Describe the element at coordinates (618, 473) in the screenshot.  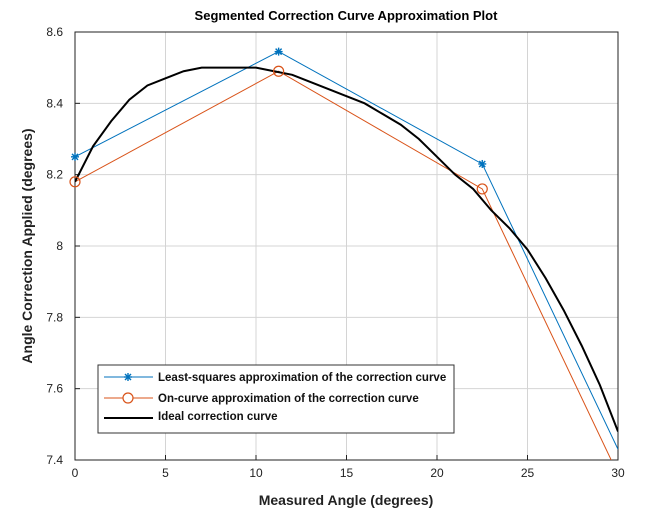
I see `x-tick-label: 30` at that location.